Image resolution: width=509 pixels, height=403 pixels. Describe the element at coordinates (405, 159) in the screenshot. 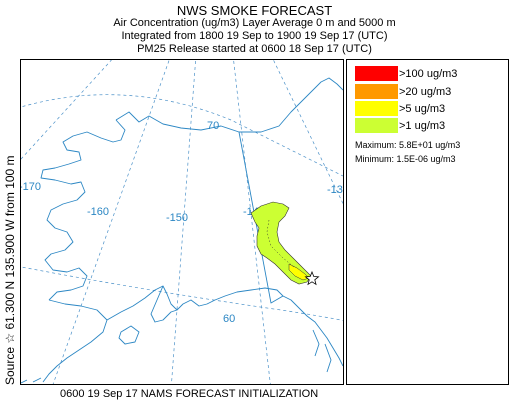

I see `minimum-value: Minimum: 1.5E-06 ug/m3` at that location.